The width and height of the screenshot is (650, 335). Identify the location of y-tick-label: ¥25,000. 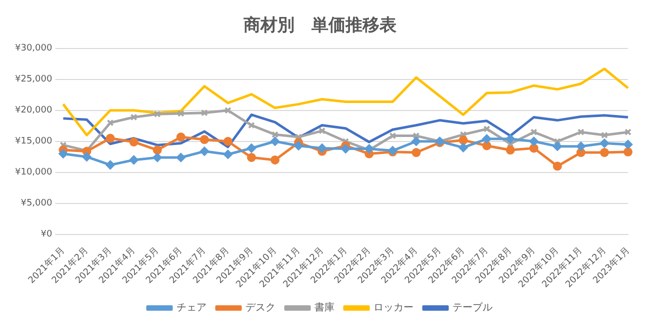
(33, 79).